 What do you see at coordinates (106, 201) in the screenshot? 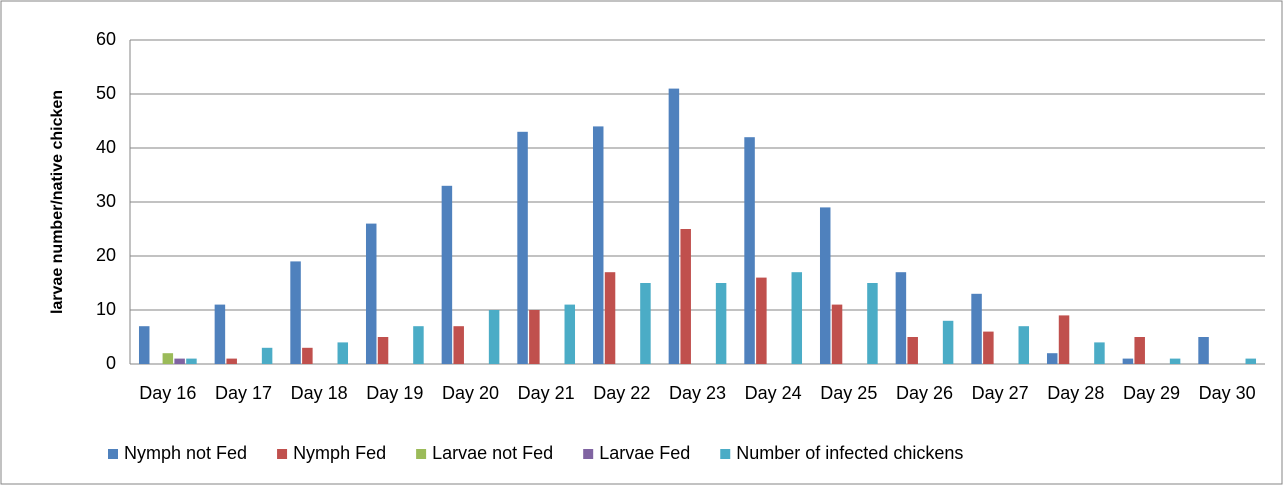
I see `y-tick-label: 30` at bounding box center [106, 201].